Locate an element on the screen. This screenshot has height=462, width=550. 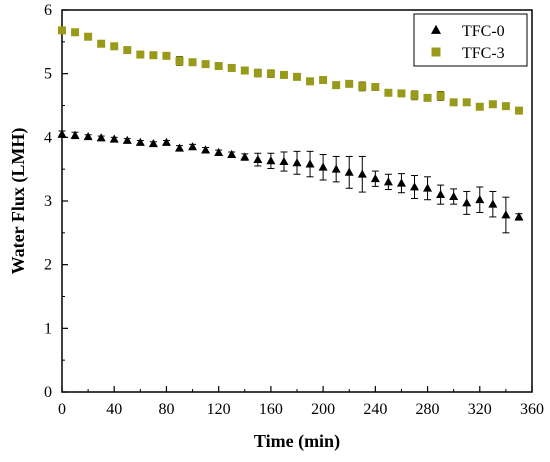
legend-box is located at coordinates (470, 40).